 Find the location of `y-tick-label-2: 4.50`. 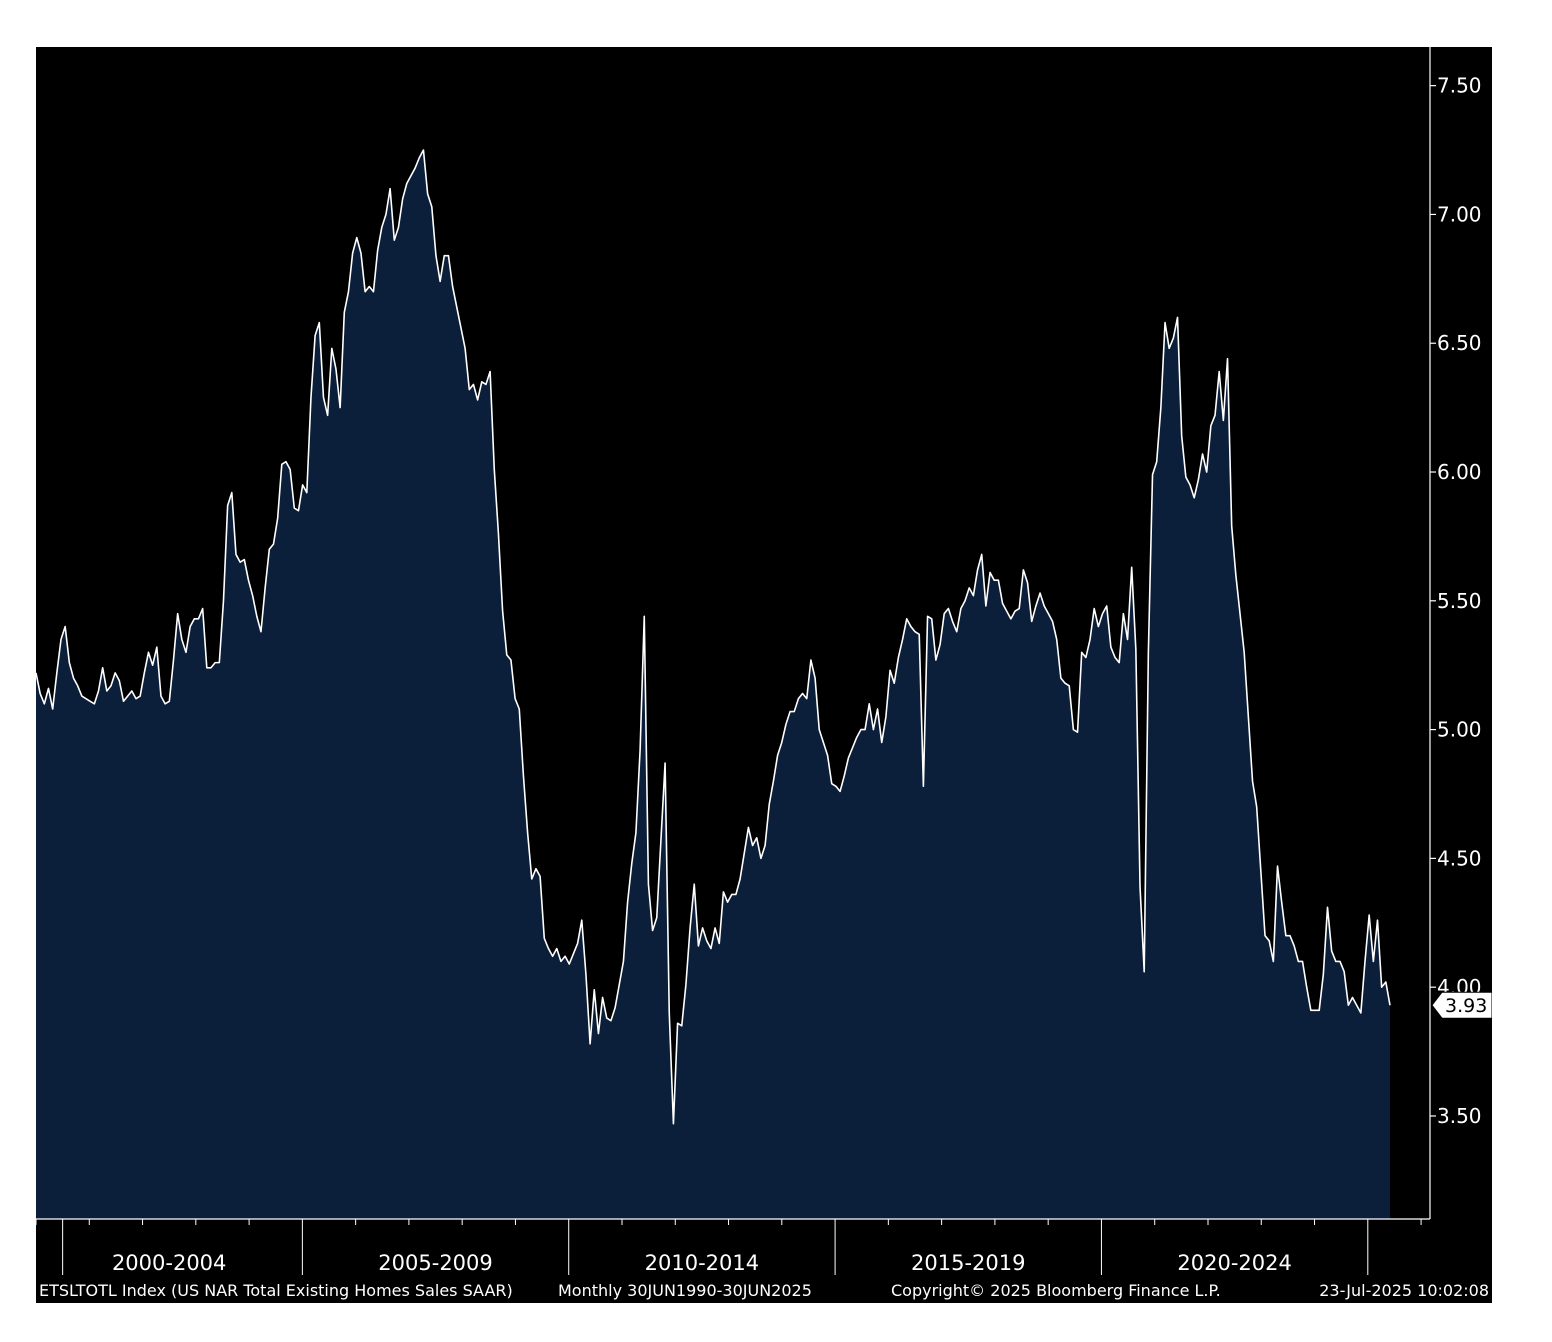

y-tick-label-2: 4.50 is located at coordinates (1459, 858).